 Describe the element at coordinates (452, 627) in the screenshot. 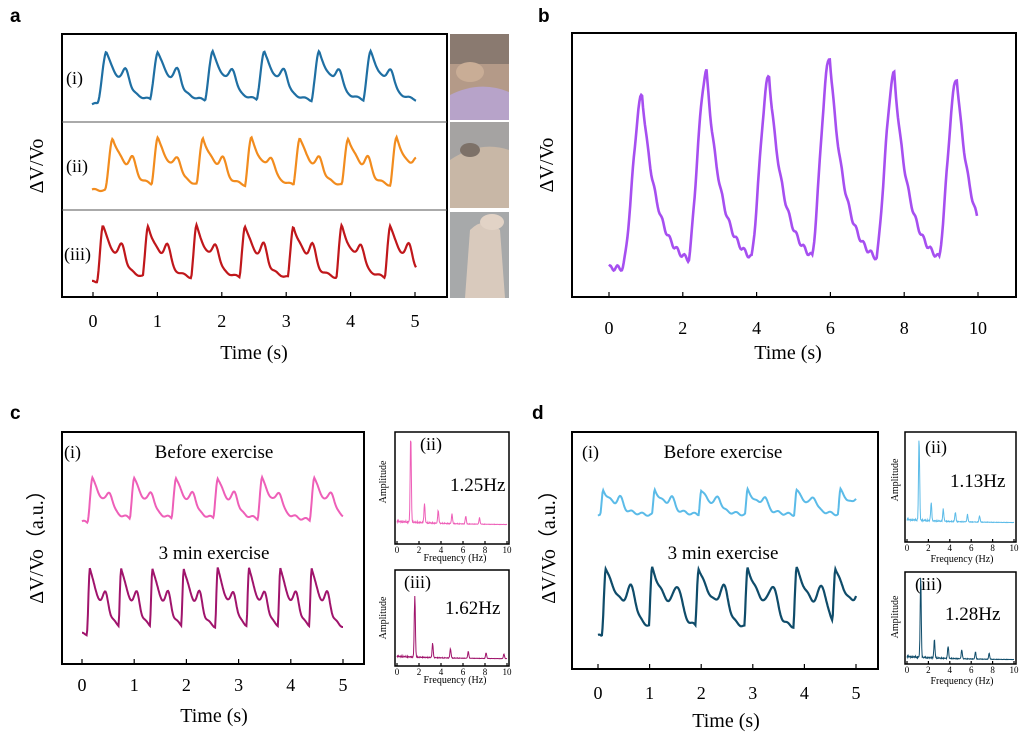

I see `panel-c-spectrum-iii` at that location.